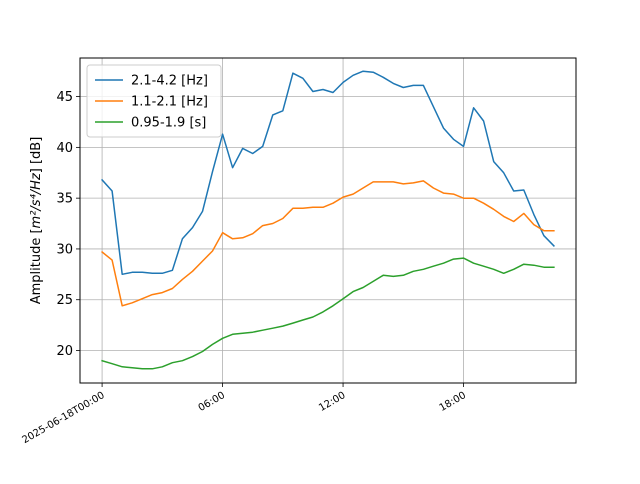 This screenshot has height=484, width=640. Describe the element at coordinates (68, 224) in the screenshot. I see `y-axis-ticks: 20 25 30 35 40 45` at that location.